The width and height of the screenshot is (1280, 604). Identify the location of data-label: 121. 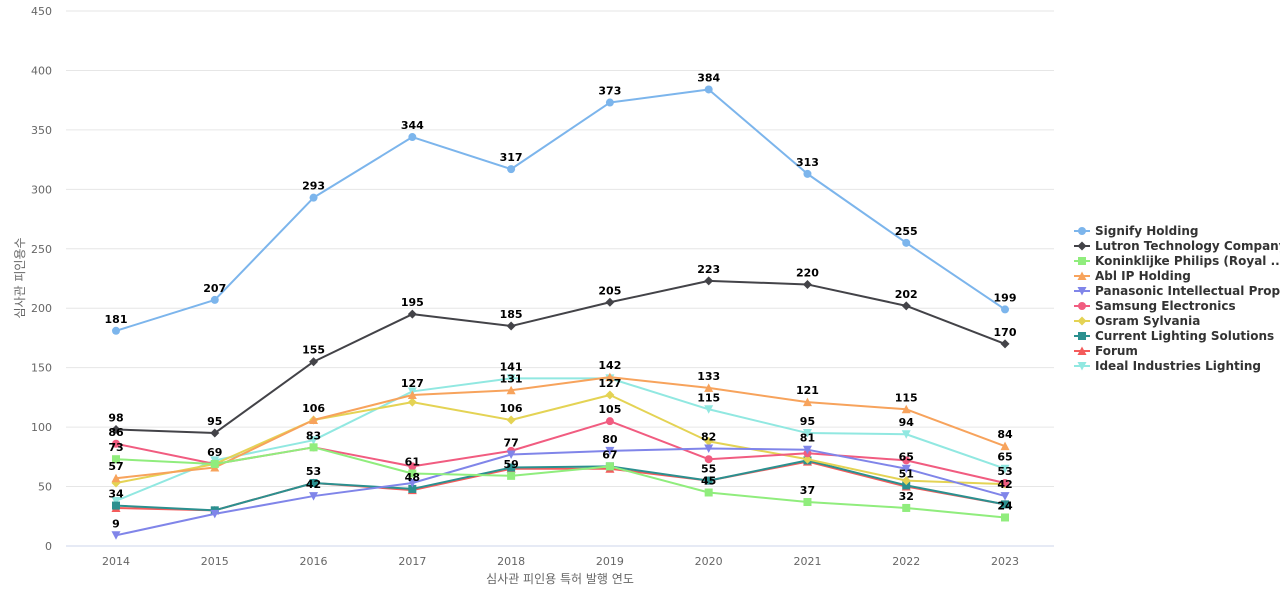
(807, 390).